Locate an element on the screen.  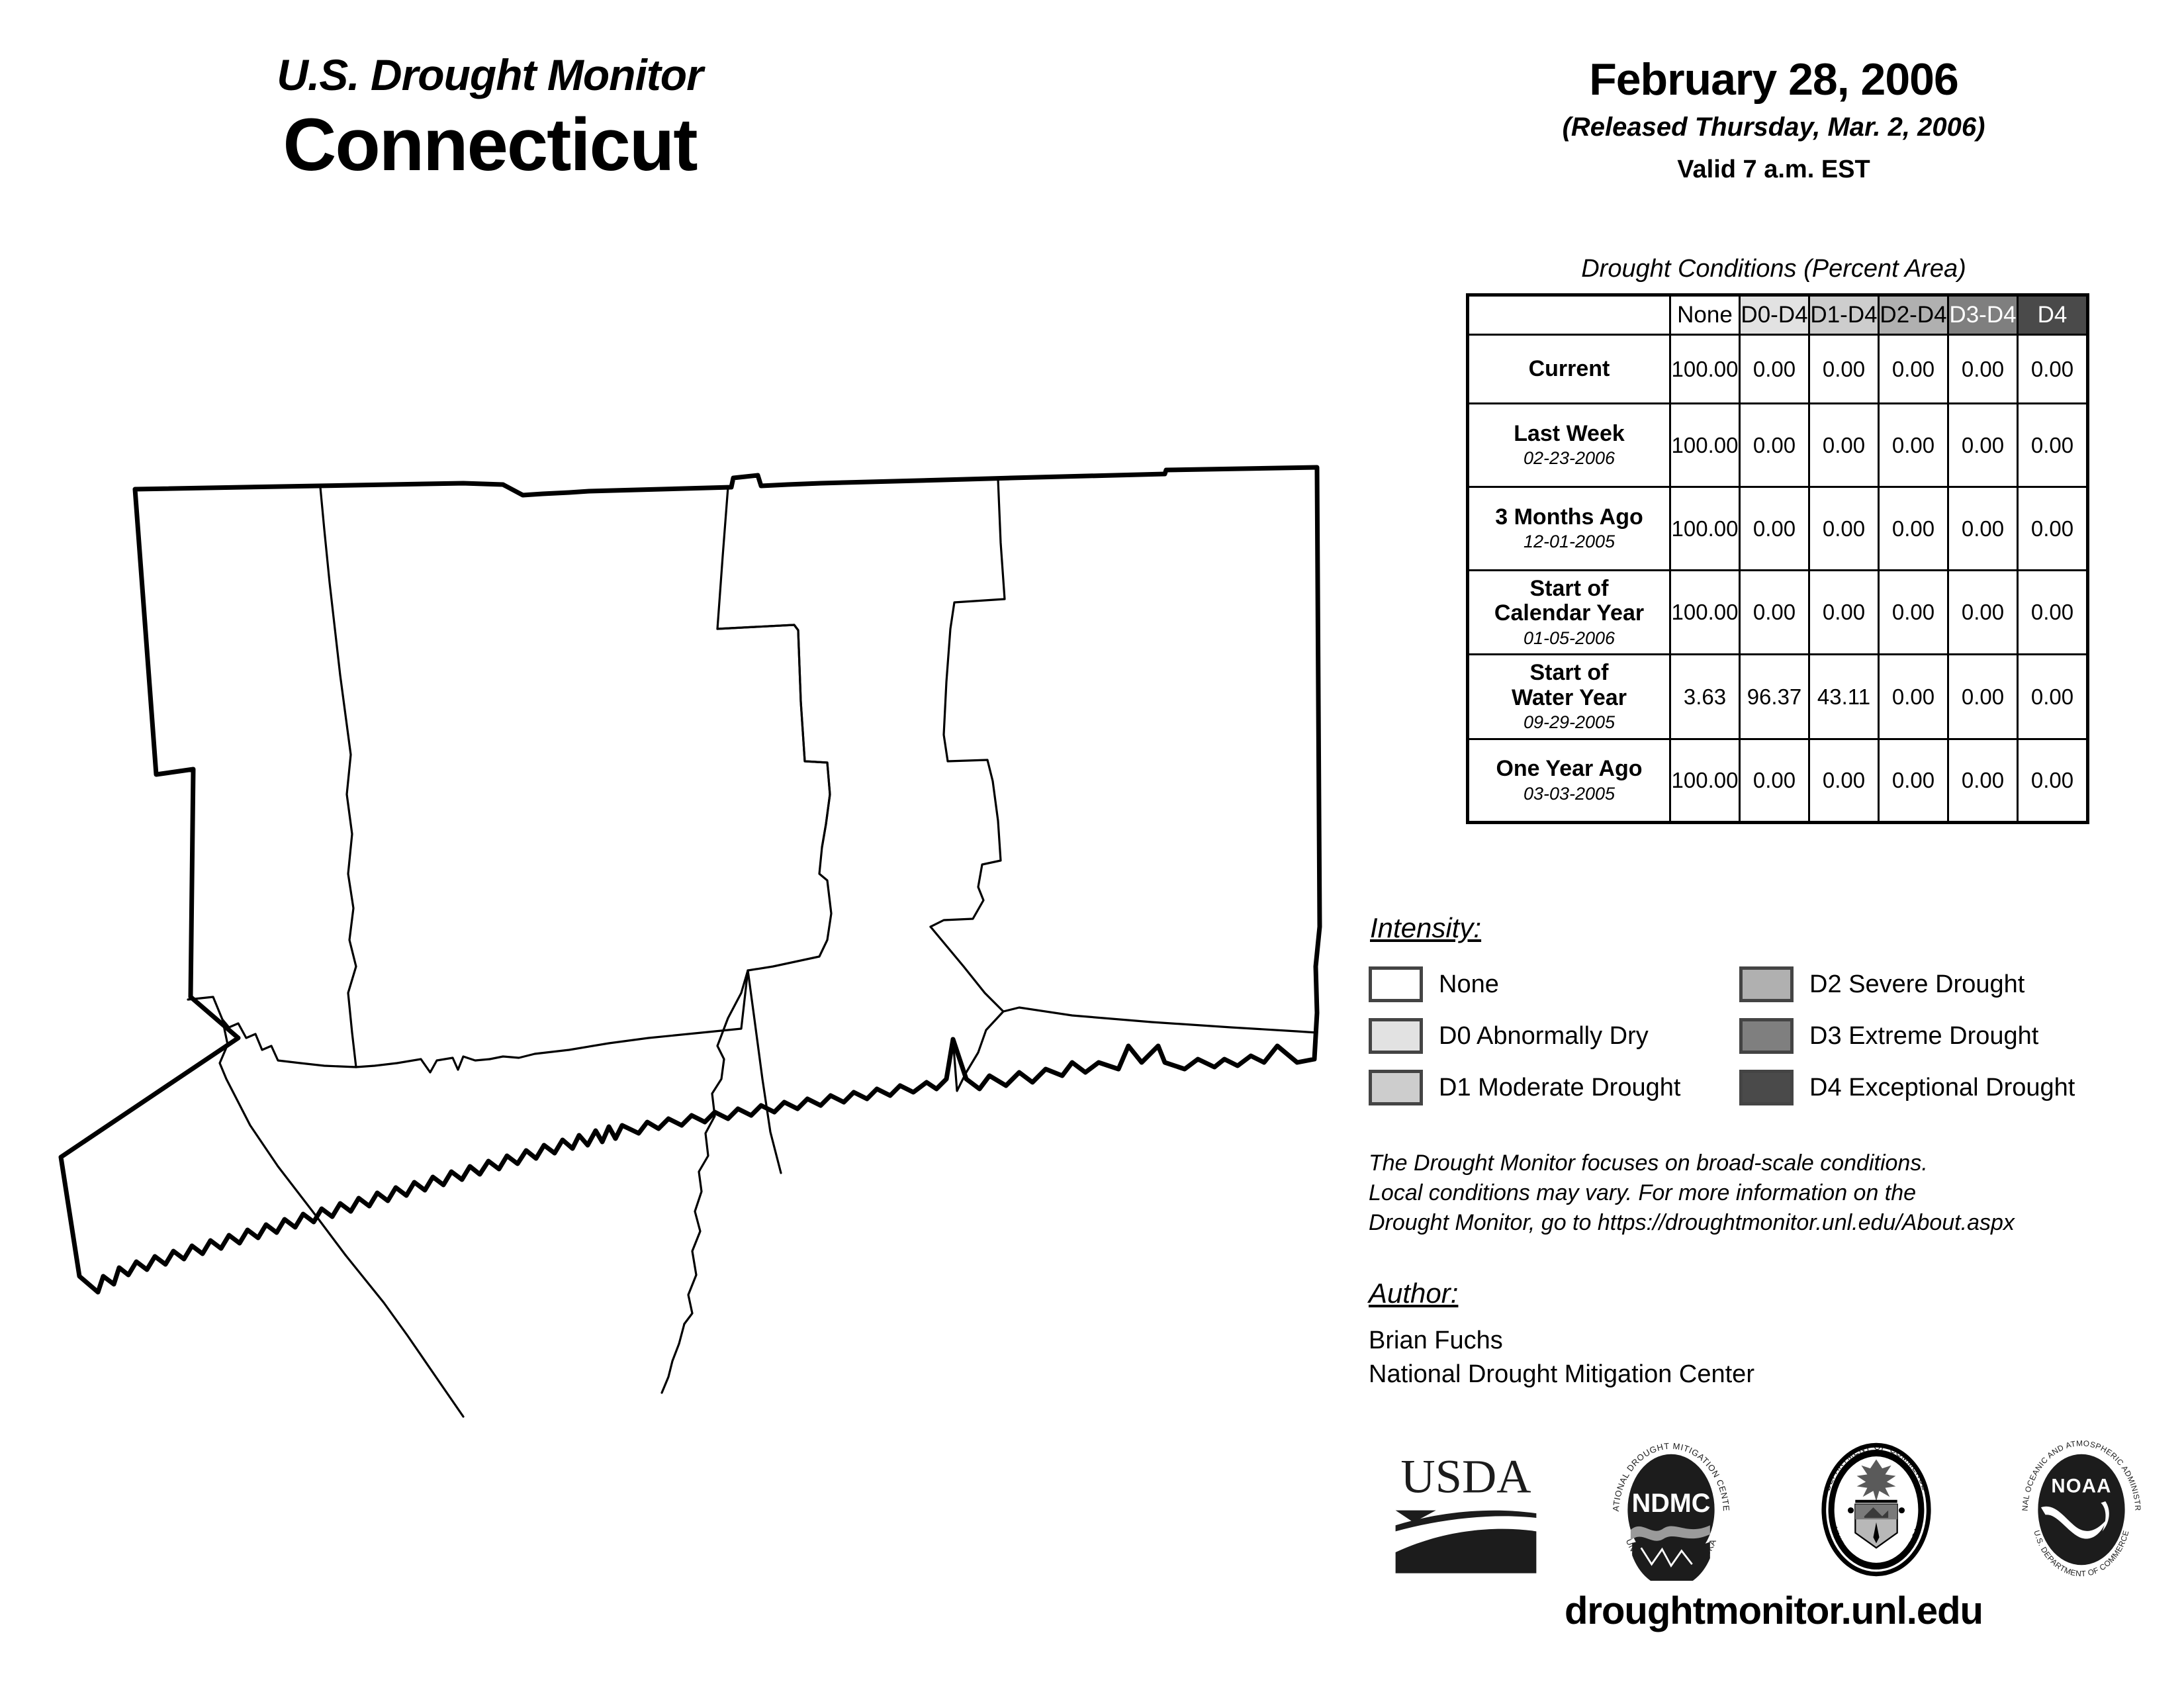
row-label-title: One Year Ago is located at coordinates (1570, 769).